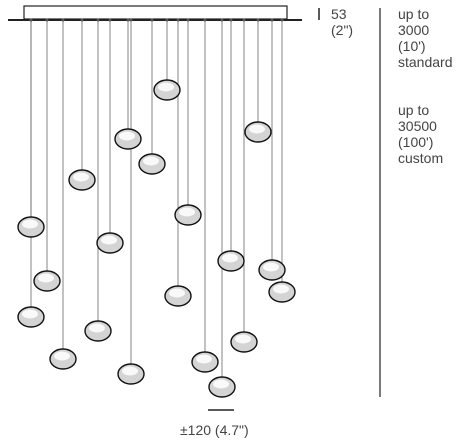 Image resolution: width=459 pixels, height=442 pixels. I want to click on drop-custom-imperial: (100'), so click(416, 142).